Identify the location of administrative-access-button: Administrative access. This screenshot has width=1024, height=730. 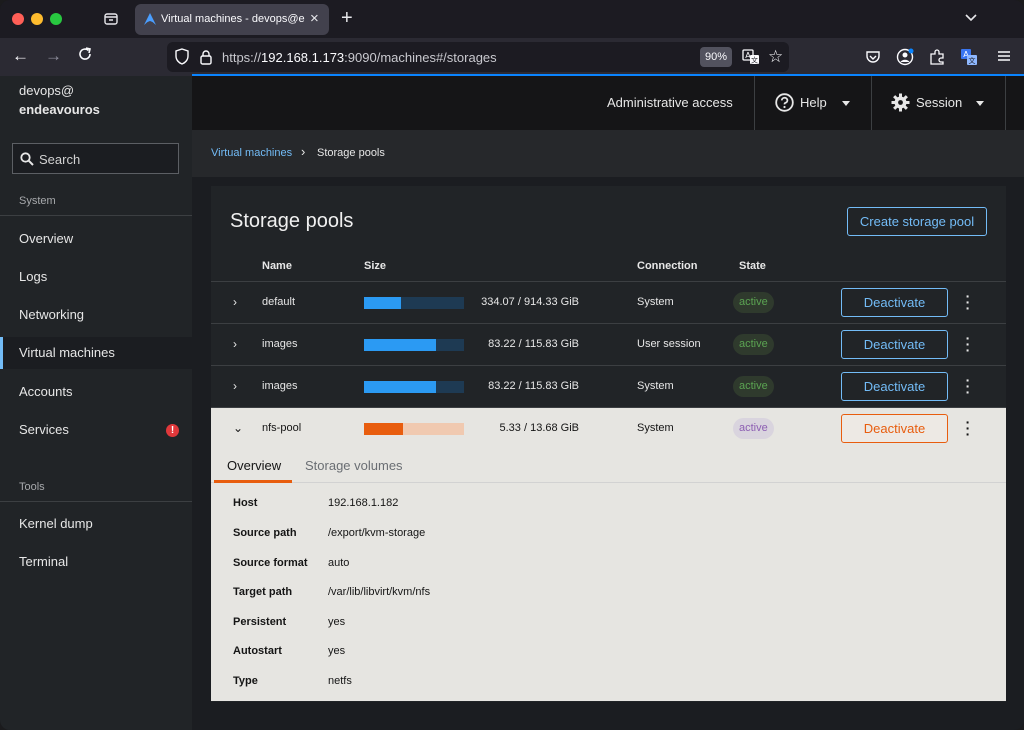
(670, 102).